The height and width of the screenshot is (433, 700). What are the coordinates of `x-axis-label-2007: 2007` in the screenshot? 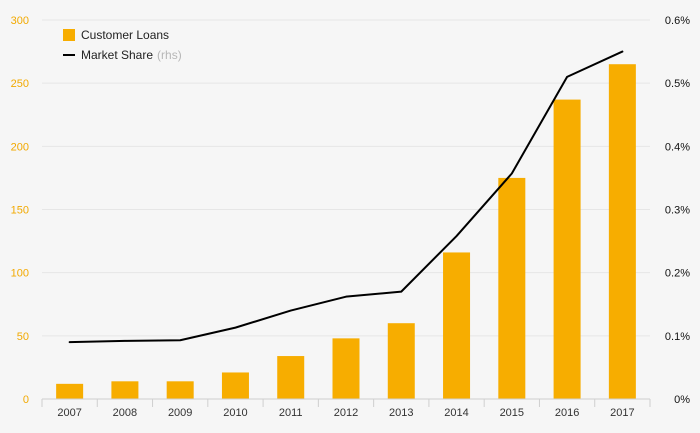 It's located at (69, 413).